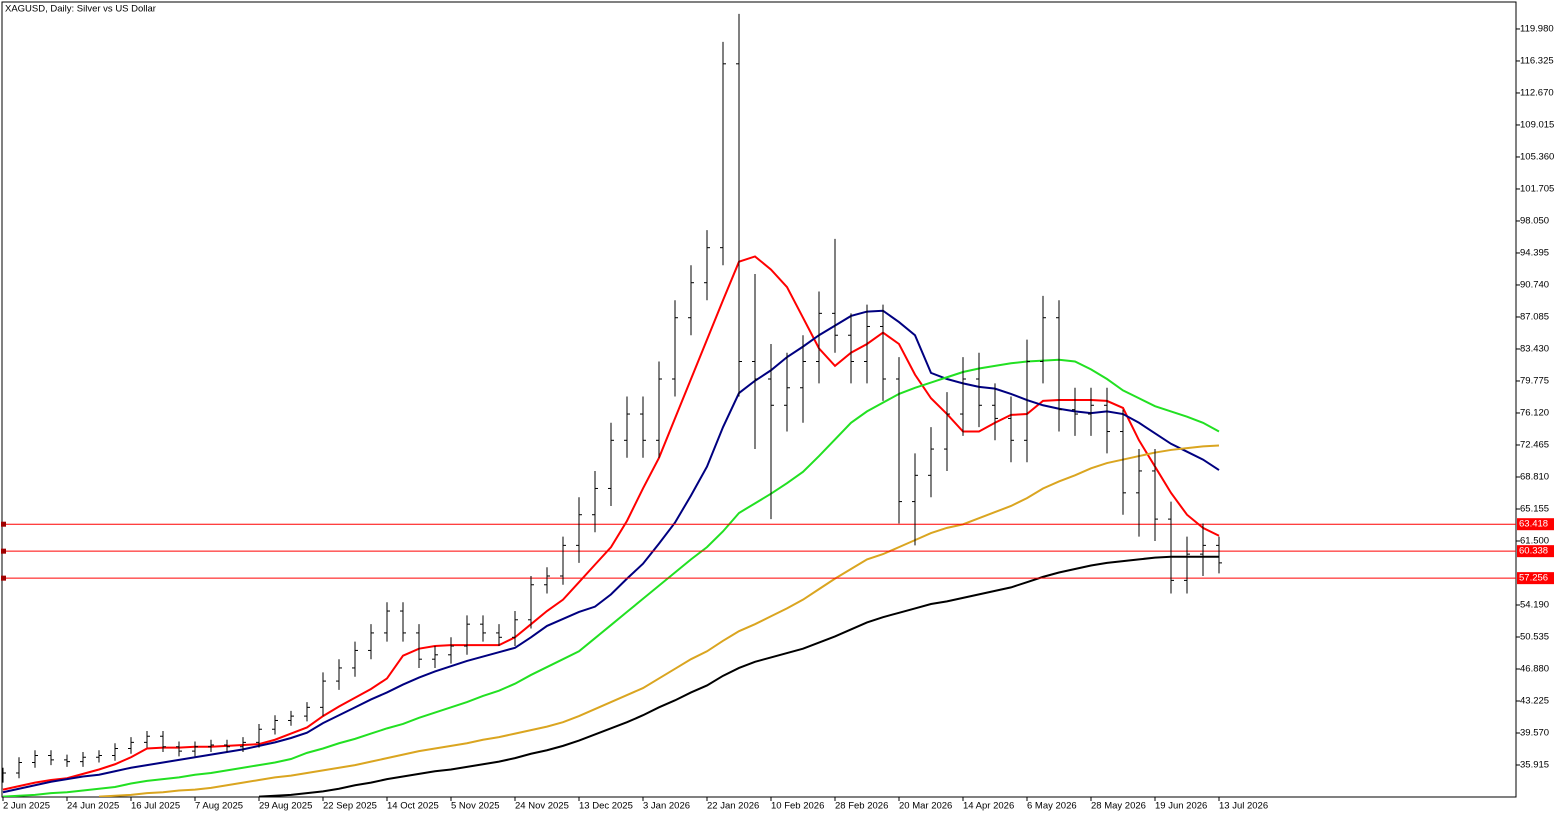  What do you see at coordinates (797, 806) in the screenshot?
I see `x-tick-label: 10 Feb 2026` at bounding box center [797, 806].